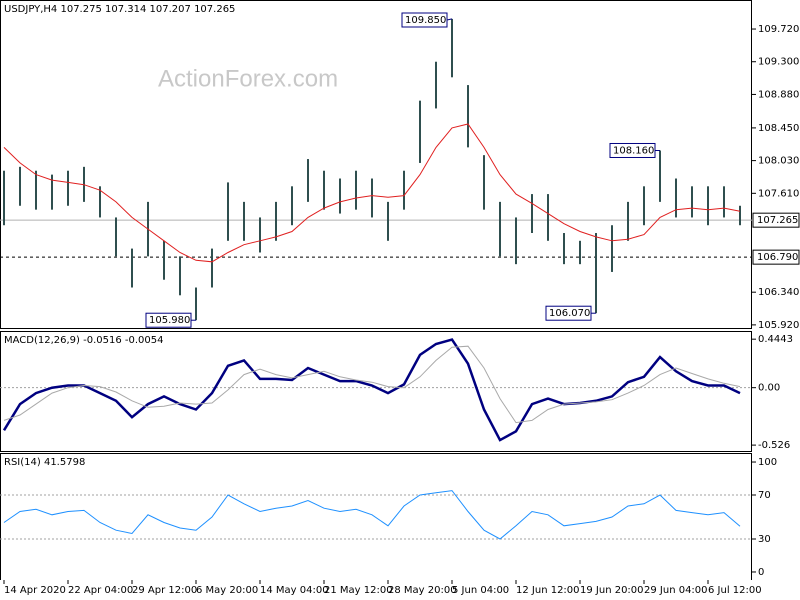  Describe the element at coordinates (100, 590) in the screenshot. I see `x-tick-label: 22 Apr 04:00` at that location.